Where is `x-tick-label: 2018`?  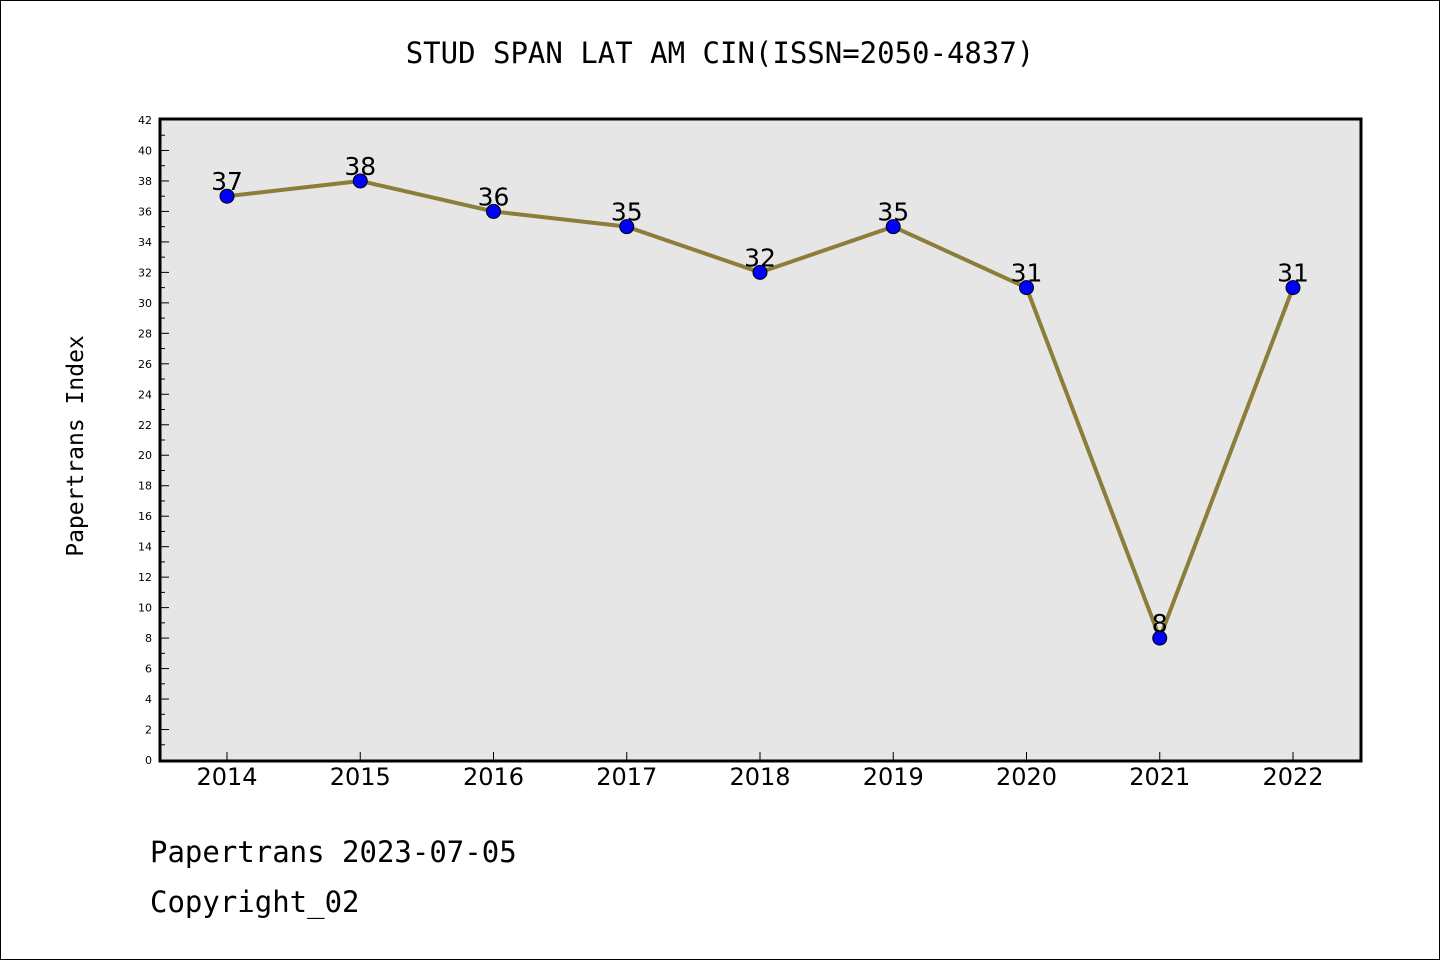
x-tick-label: 2018 is located at coordinates (759, 777).